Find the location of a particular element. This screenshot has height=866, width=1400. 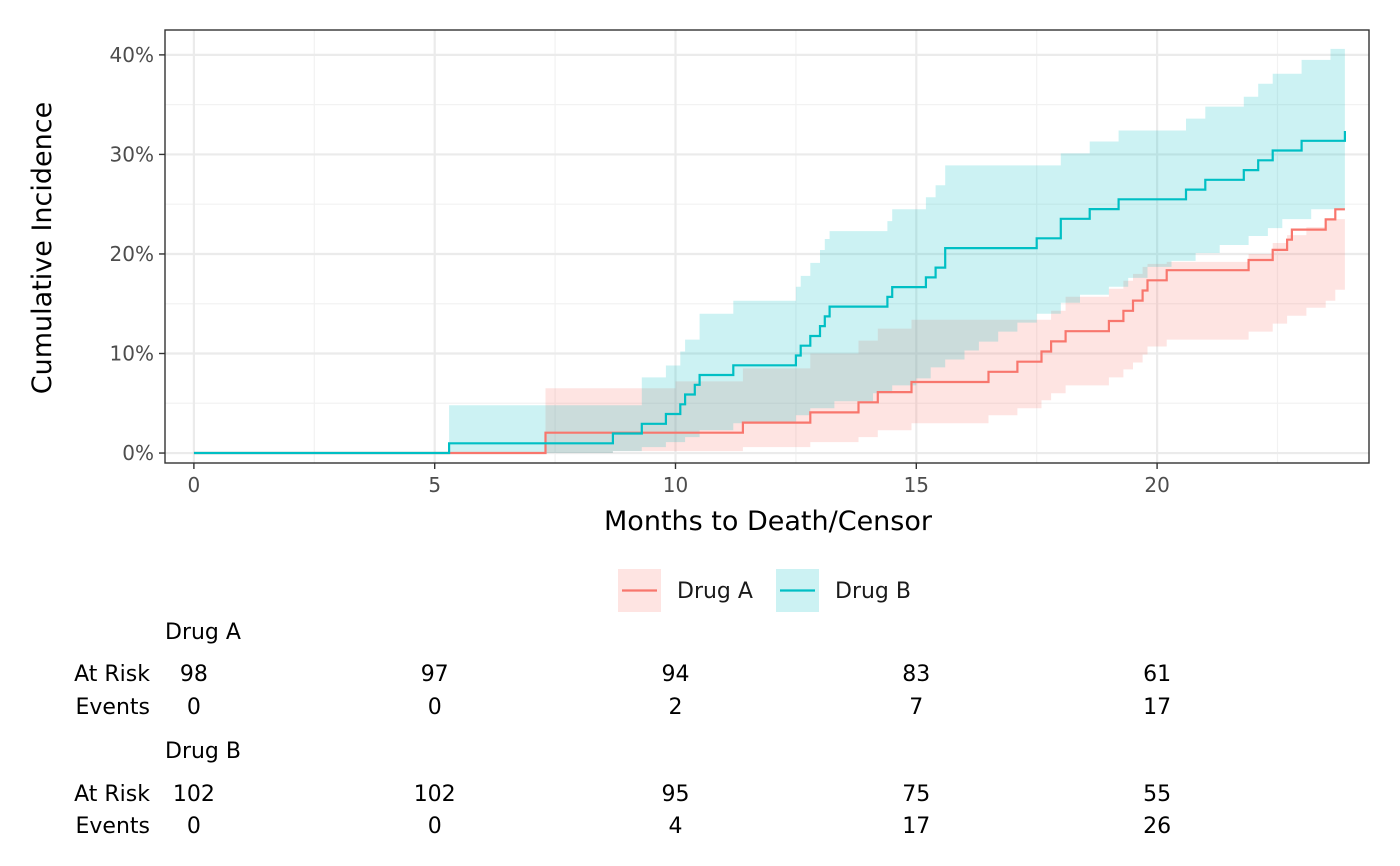

risk-table-at-risk-value: 97 is located at coordinates (435, 674).